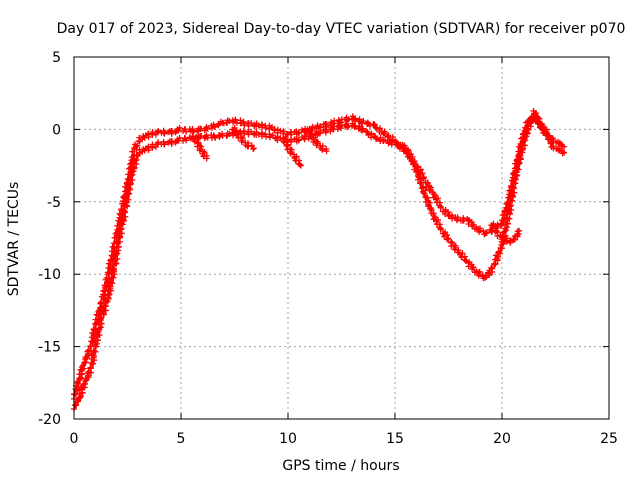  What do you see at coordinates (288, 439) in the screenshot?
I see `x-tick-label: 10` at bounding box center [288, 439].